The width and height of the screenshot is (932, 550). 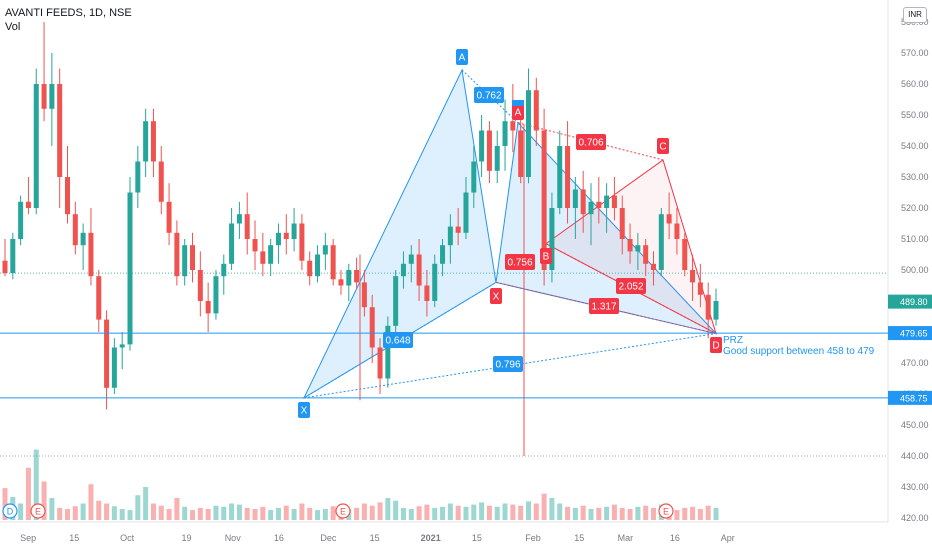 What do you see at coordinates (914, 302) in the screenshot?
I see `price-axis-badge-label: 489.80` at bounding box center [914, 302].